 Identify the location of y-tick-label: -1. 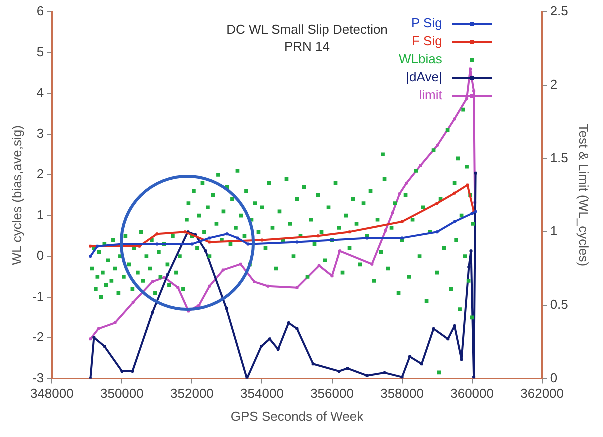
(38, 296).